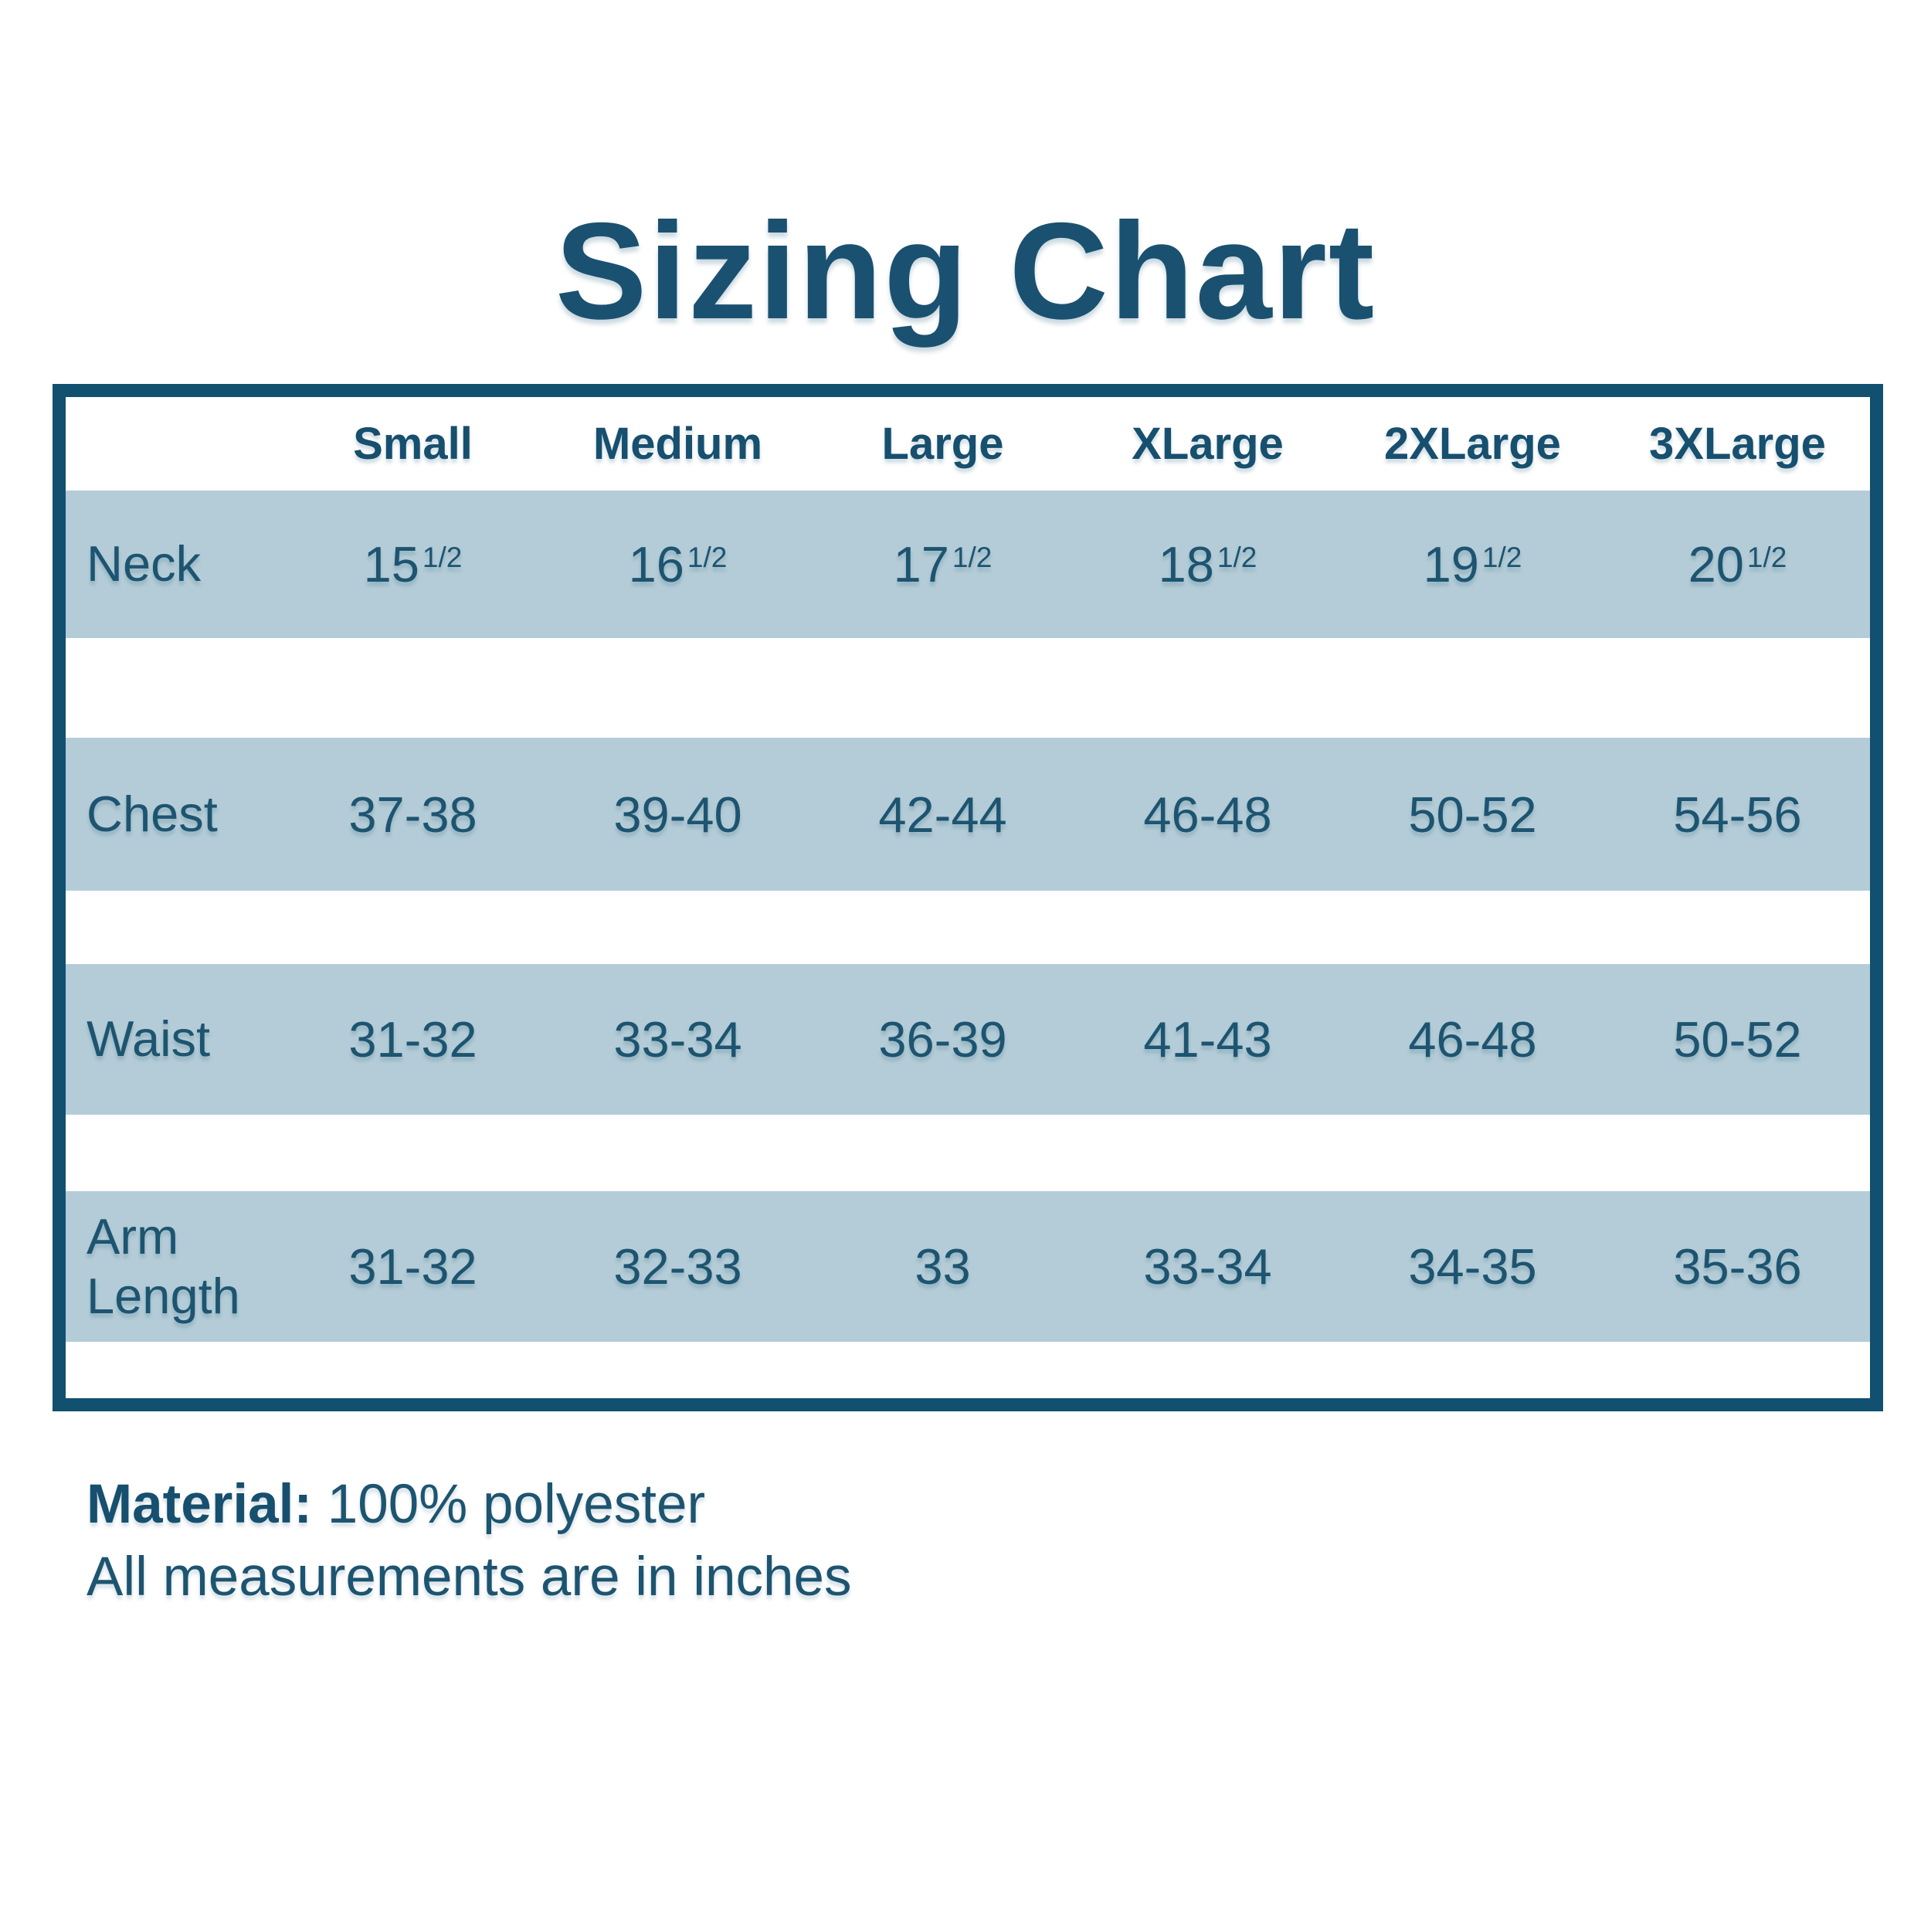  I want to click on row-label: Arm Length, so click(163, 1266).